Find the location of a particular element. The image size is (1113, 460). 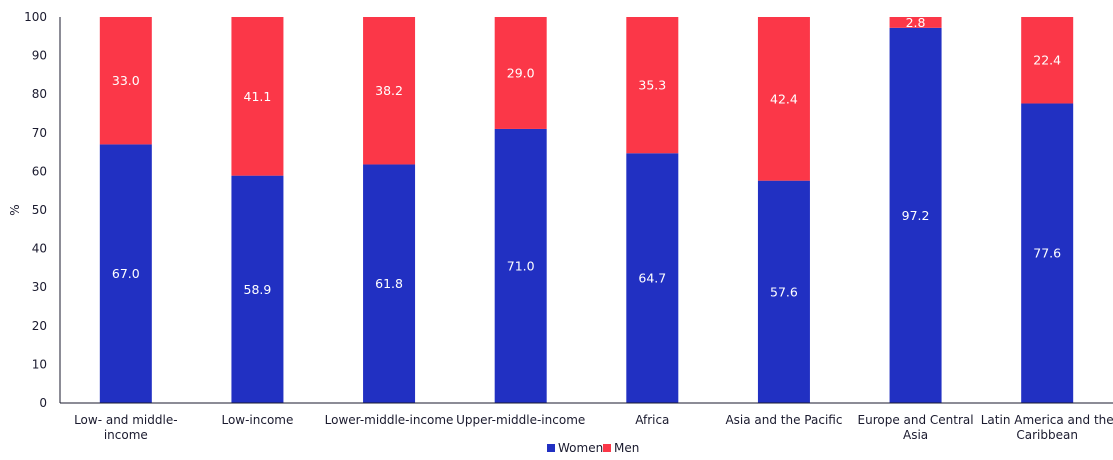

y-tick-label: 80 is located at coordinates (39, 94).